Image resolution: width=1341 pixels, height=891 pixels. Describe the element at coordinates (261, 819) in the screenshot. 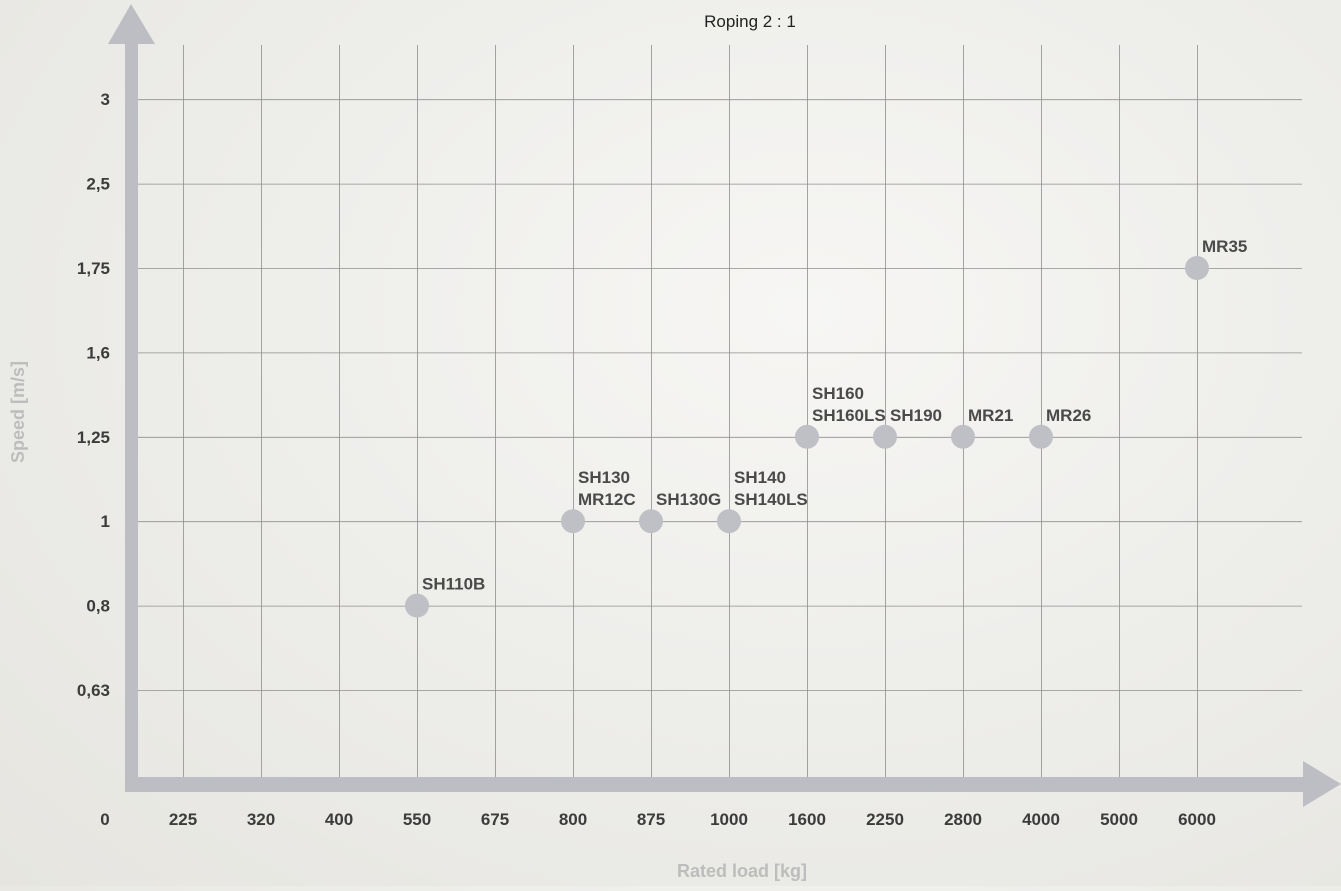

I see `x-tick-label: 320` at that location.